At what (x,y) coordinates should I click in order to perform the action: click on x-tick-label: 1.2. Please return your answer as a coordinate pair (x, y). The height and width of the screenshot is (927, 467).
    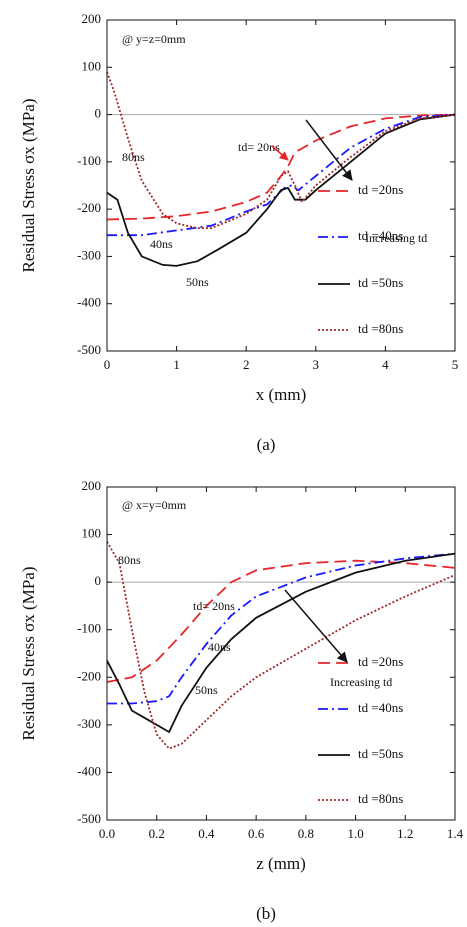
    Looking at the image, I should click on (405, 833).